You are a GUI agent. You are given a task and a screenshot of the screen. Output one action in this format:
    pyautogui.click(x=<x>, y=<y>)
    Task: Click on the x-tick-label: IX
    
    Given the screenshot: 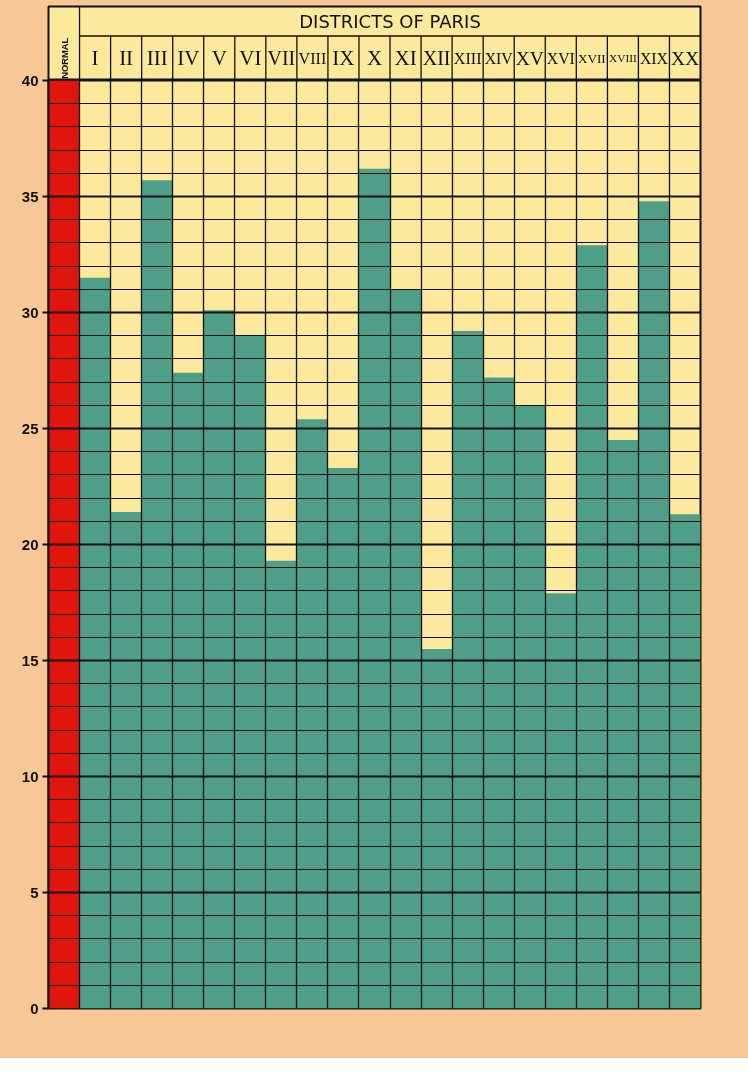 What is the action you would take?
    pyautogui.click(x=343, y=58)
    